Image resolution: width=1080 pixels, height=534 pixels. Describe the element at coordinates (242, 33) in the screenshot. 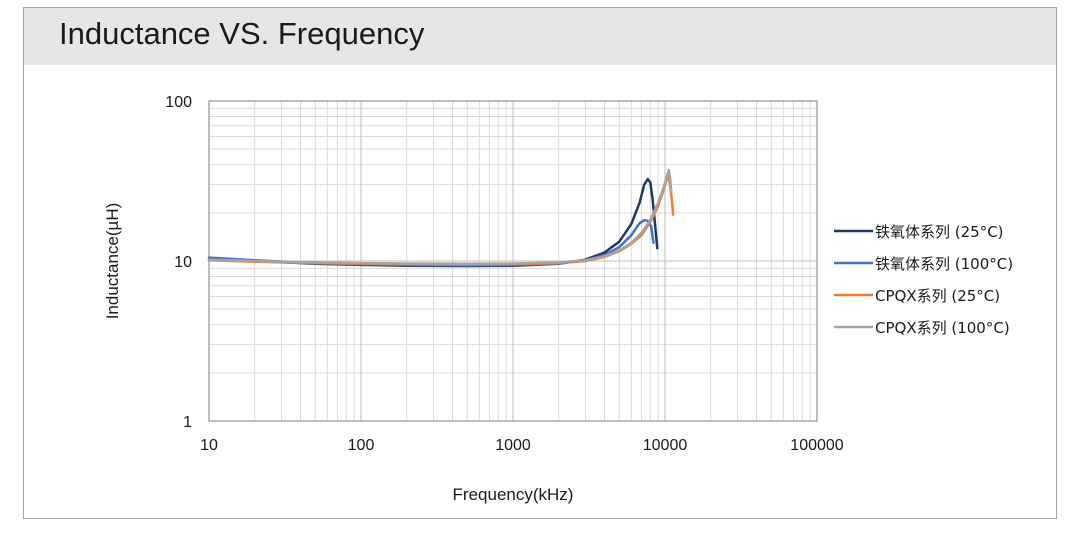

I see `chart-title: Inductance VS. Frequency` at that location.